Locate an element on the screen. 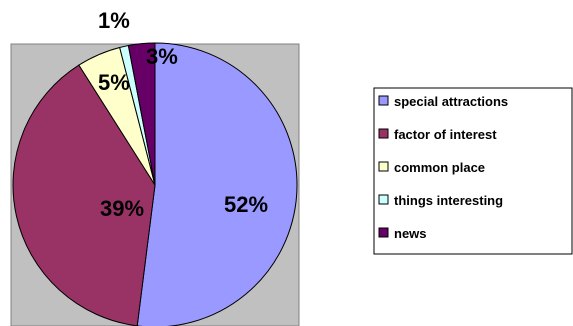 The height and width of the screenshot is (326, 573). pie-slice-news is located at coordinates (141, 114).